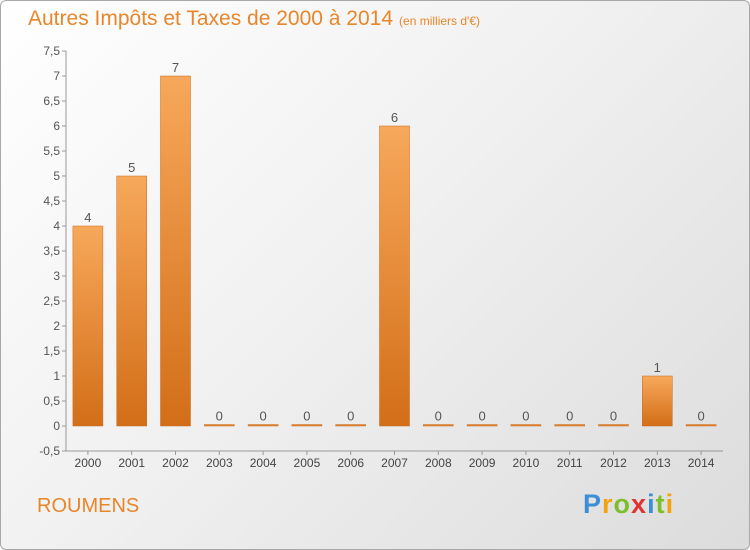 Image resolution: width=750 pixels, height=550 pixels. Describe the element at coordinates (307, 463) in the screenshot. I see `x-tick-label: 2005` at that location.